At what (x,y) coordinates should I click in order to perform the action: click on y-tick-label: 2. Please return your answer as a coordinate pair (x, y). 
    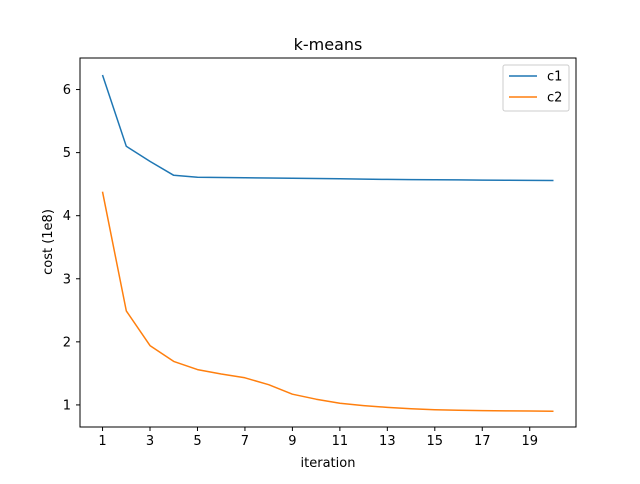
    Looking at the image, I should click on (67, 342).